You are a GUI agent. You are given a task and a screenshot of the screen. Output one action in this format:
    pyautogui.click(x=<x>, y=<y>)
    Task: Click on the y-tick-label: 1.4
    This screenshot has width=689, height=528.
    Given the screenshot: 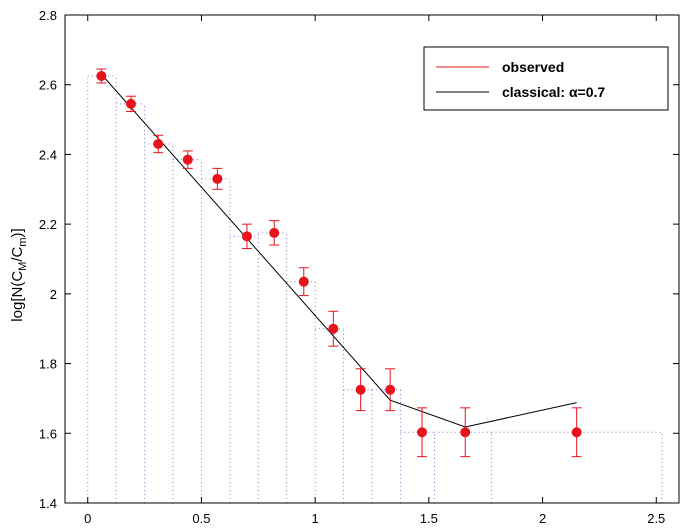 What is the action you would take?
    pyautogui.click(x=48, y=503)
    